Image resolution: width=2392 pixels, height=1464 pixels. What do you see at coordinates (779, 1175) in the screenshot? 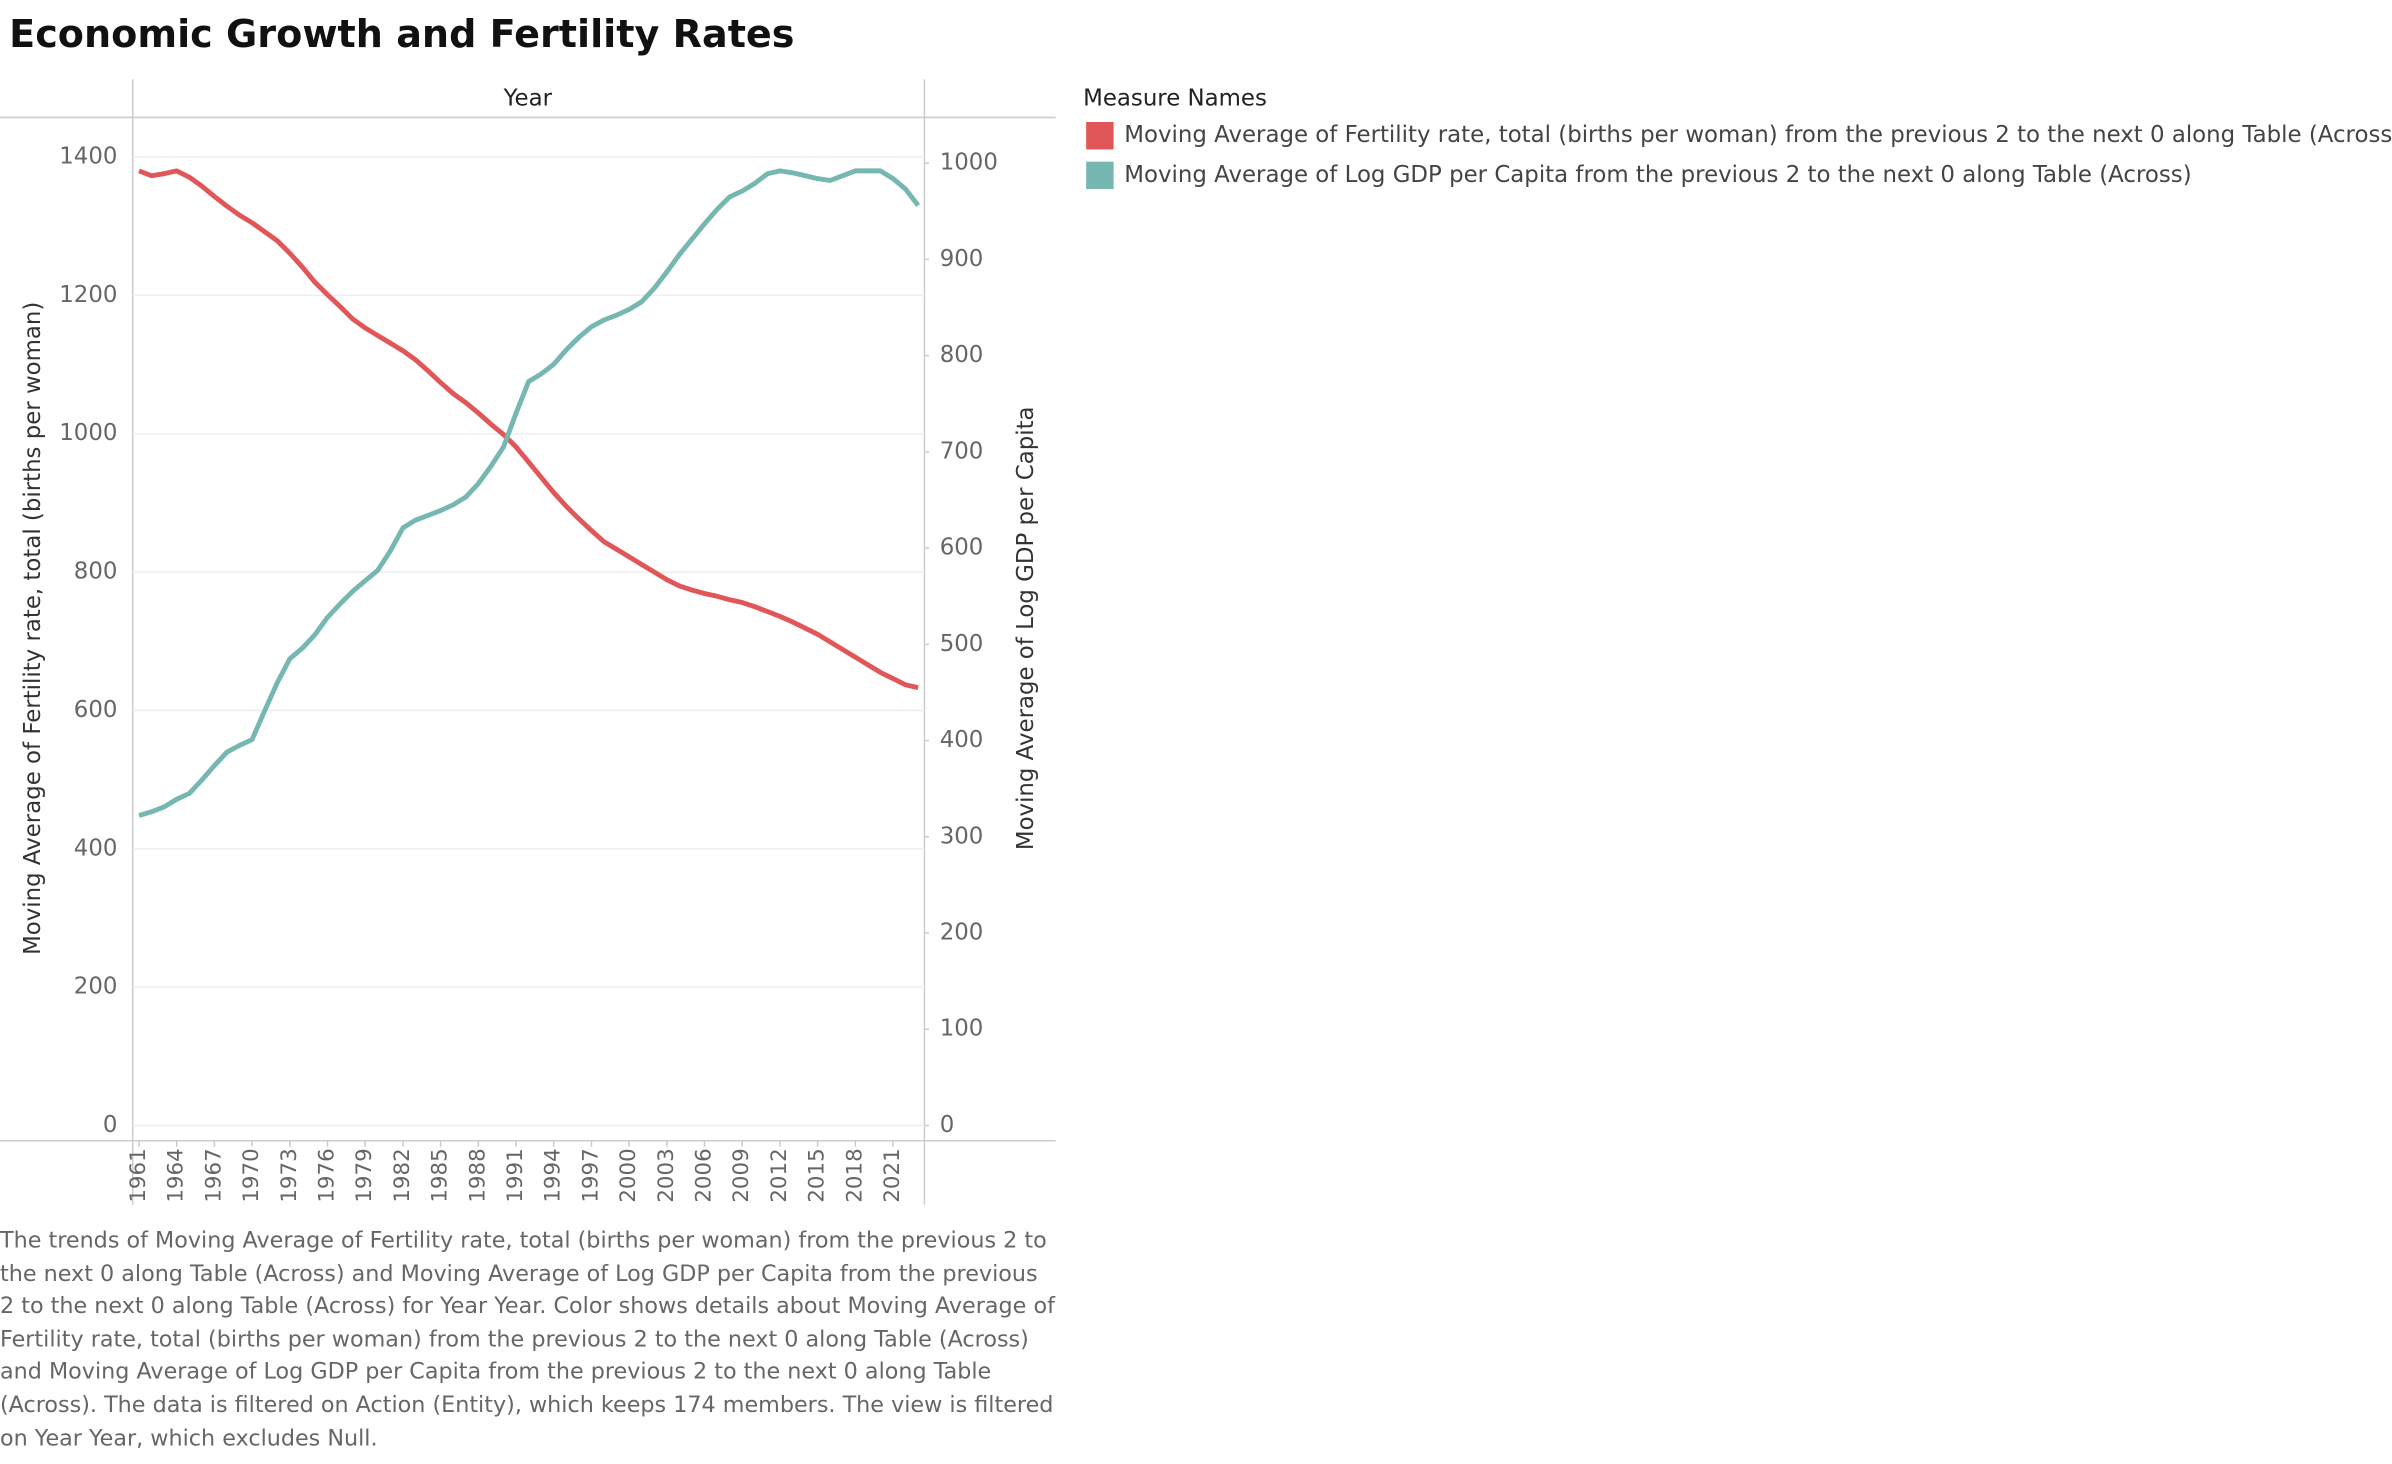
I see `x-tick-label: 2012` at bounding box center [779, 1175].